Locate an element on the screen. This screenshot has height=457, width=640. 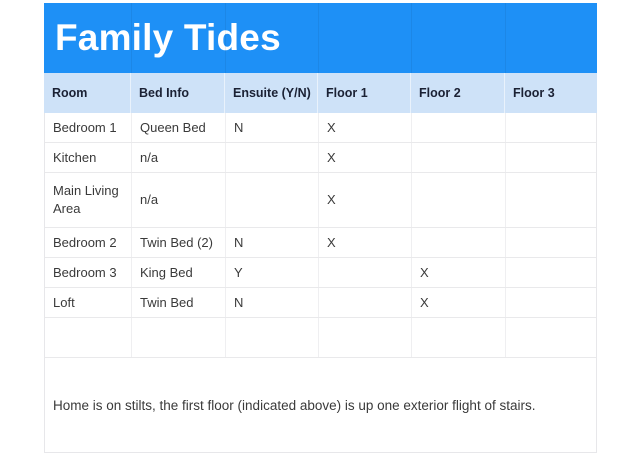
cell-bedinfo is located at coordinates (179, 337).